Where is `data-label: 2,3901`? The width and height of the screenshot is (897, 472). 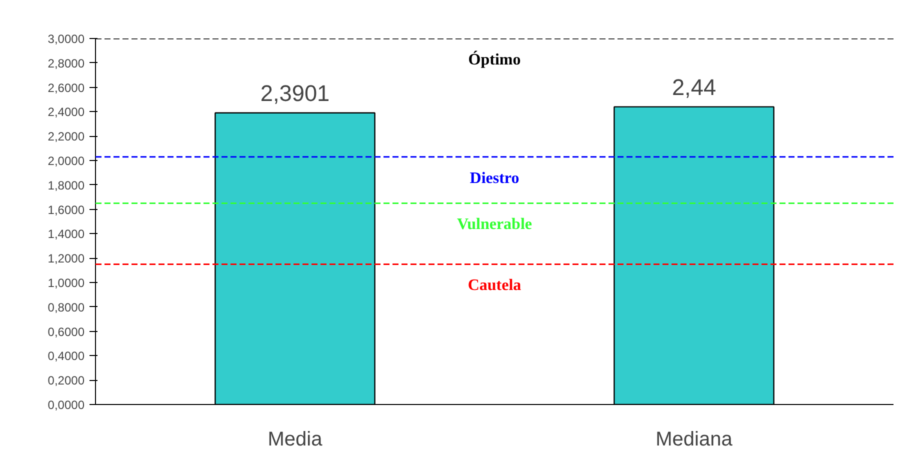
data-label: 2,3901 is located at coordinates (295, 93).